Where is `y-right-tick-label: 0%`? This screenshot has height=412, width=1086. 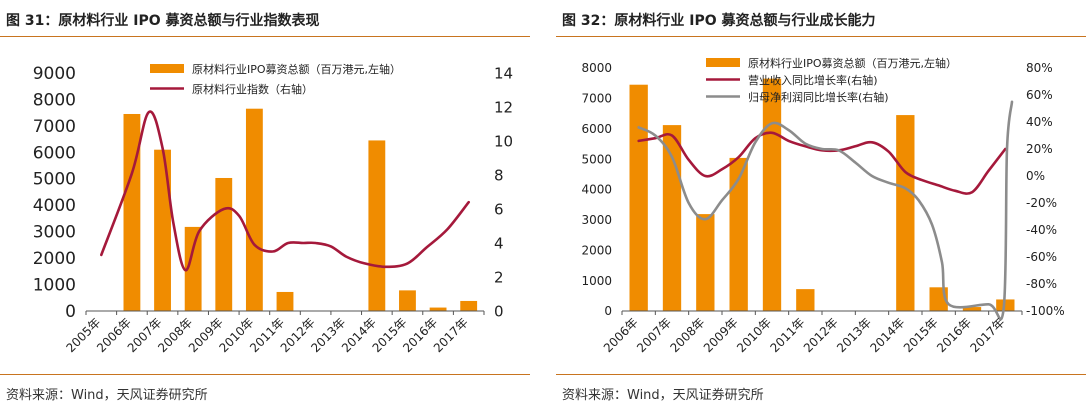 y-right-tick-label: 0% is located at coordinates (1035, 176).